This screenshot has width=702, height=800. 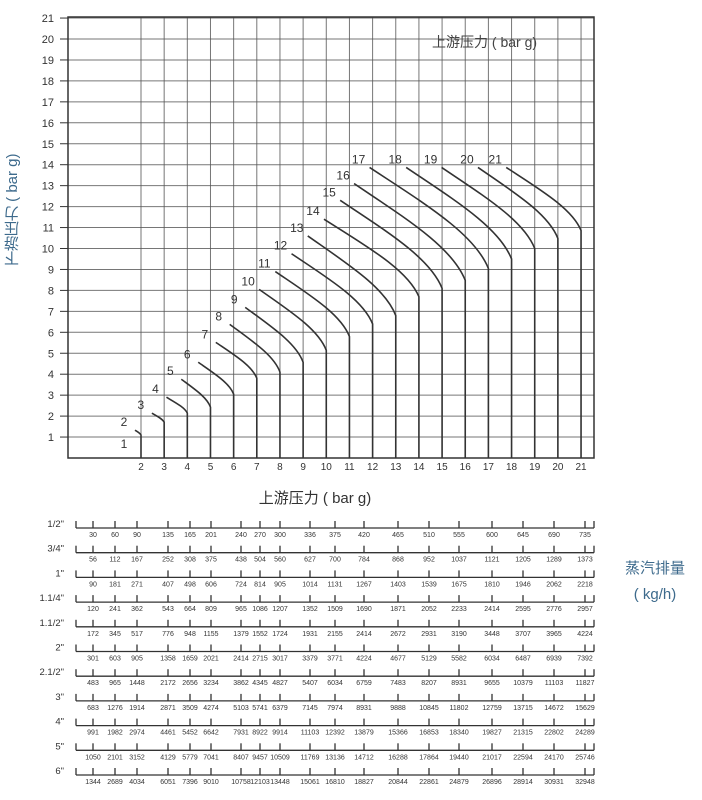 What do you see at coordinates (280, 733) in the screenshot?
I see `flow-value: 9914` at bounding box center [280, 733].